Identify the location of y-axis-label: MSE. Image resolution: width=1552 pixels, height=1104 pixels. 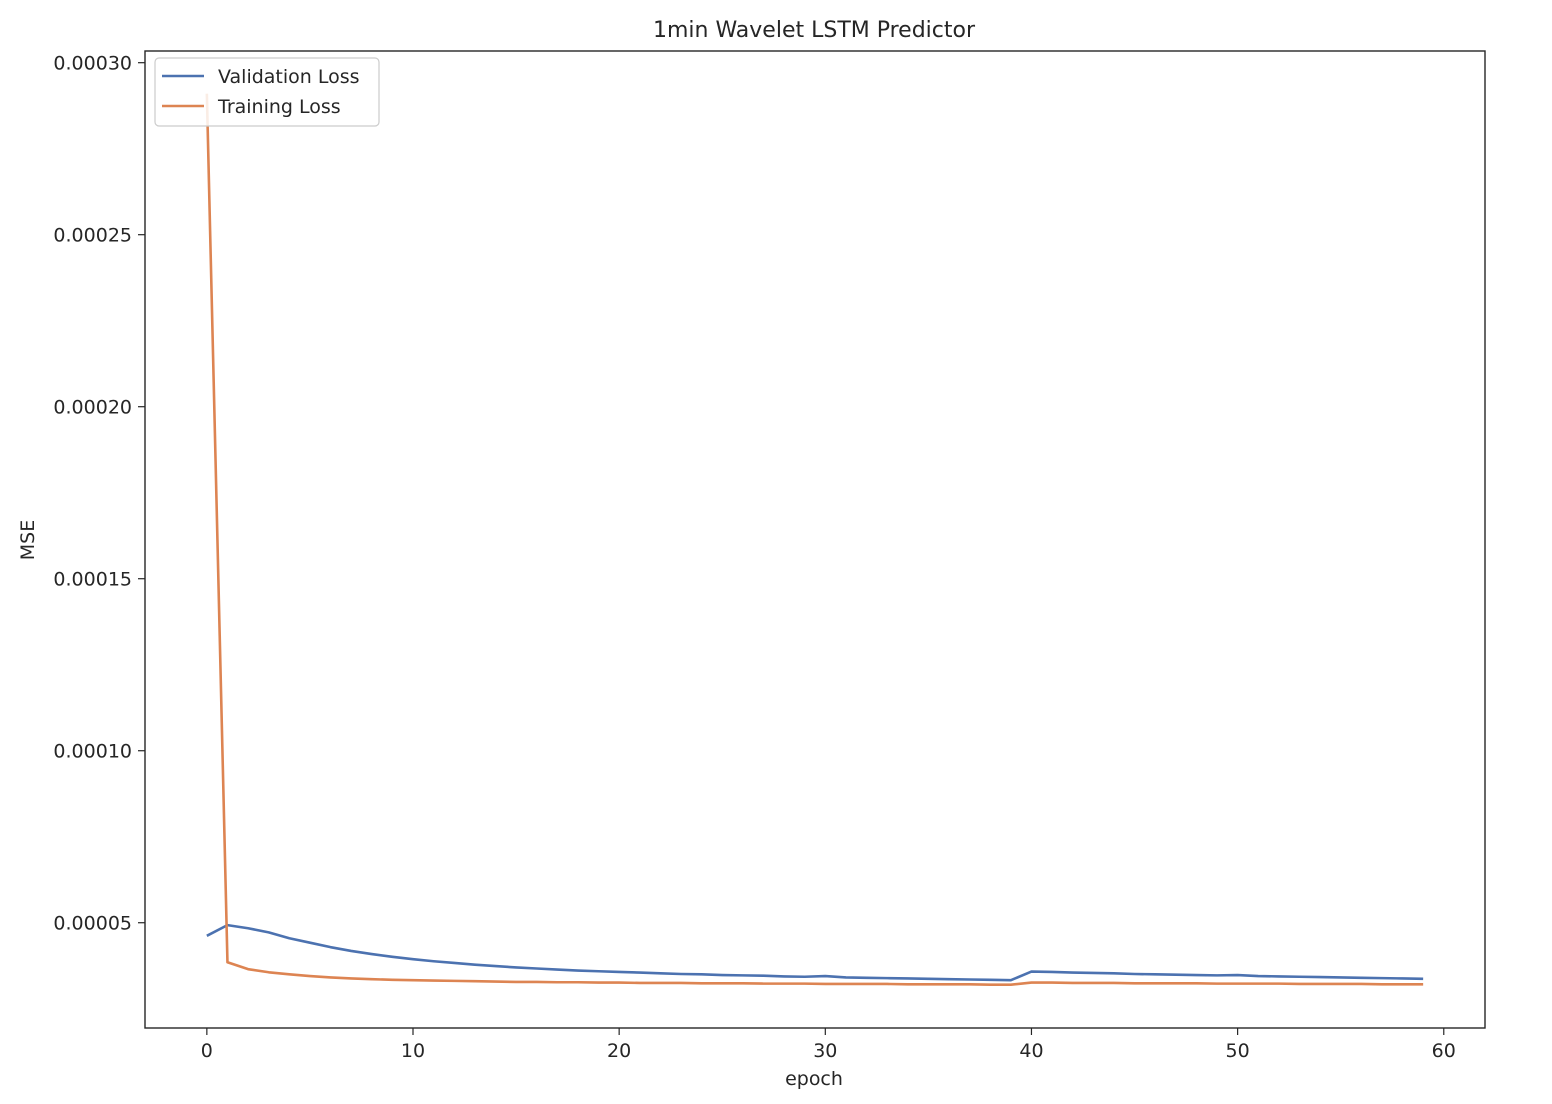
(28, 540).